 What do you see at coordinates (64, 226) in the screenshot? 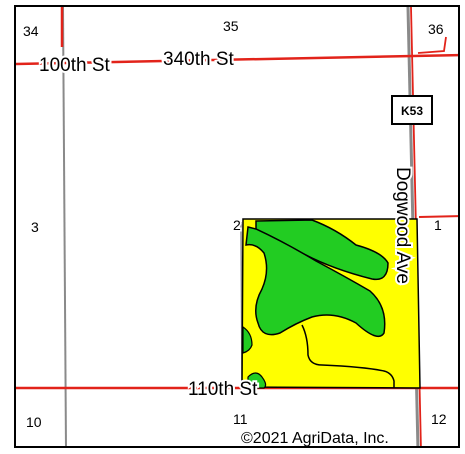
I see `section-line-west` at bounding box center [64, 226].